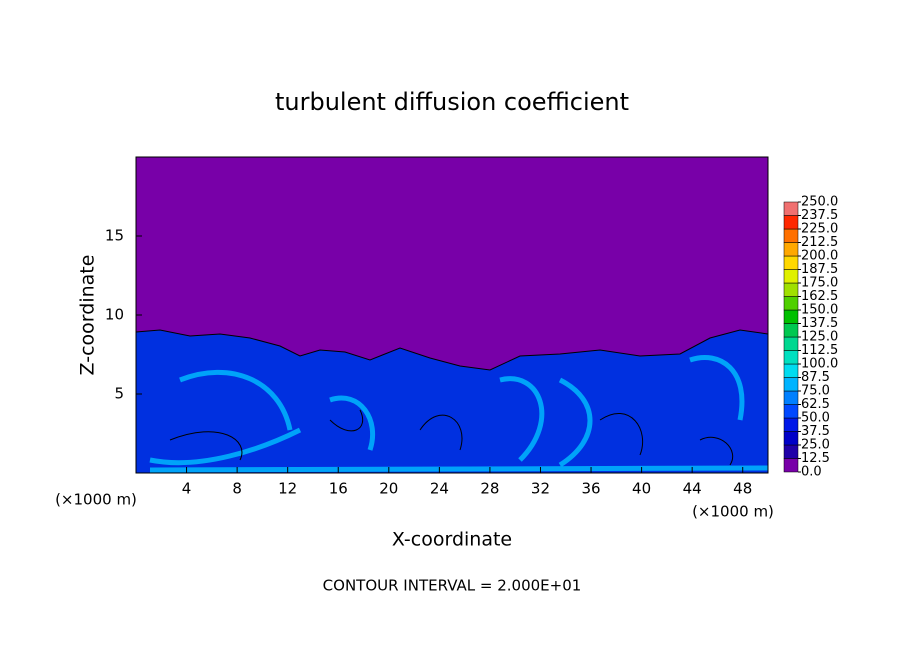  What do you see at coordinates (819, 323) in the screenshot?
I see `colorbar-tick-label: 137.5` at bounding box center [819, 323].